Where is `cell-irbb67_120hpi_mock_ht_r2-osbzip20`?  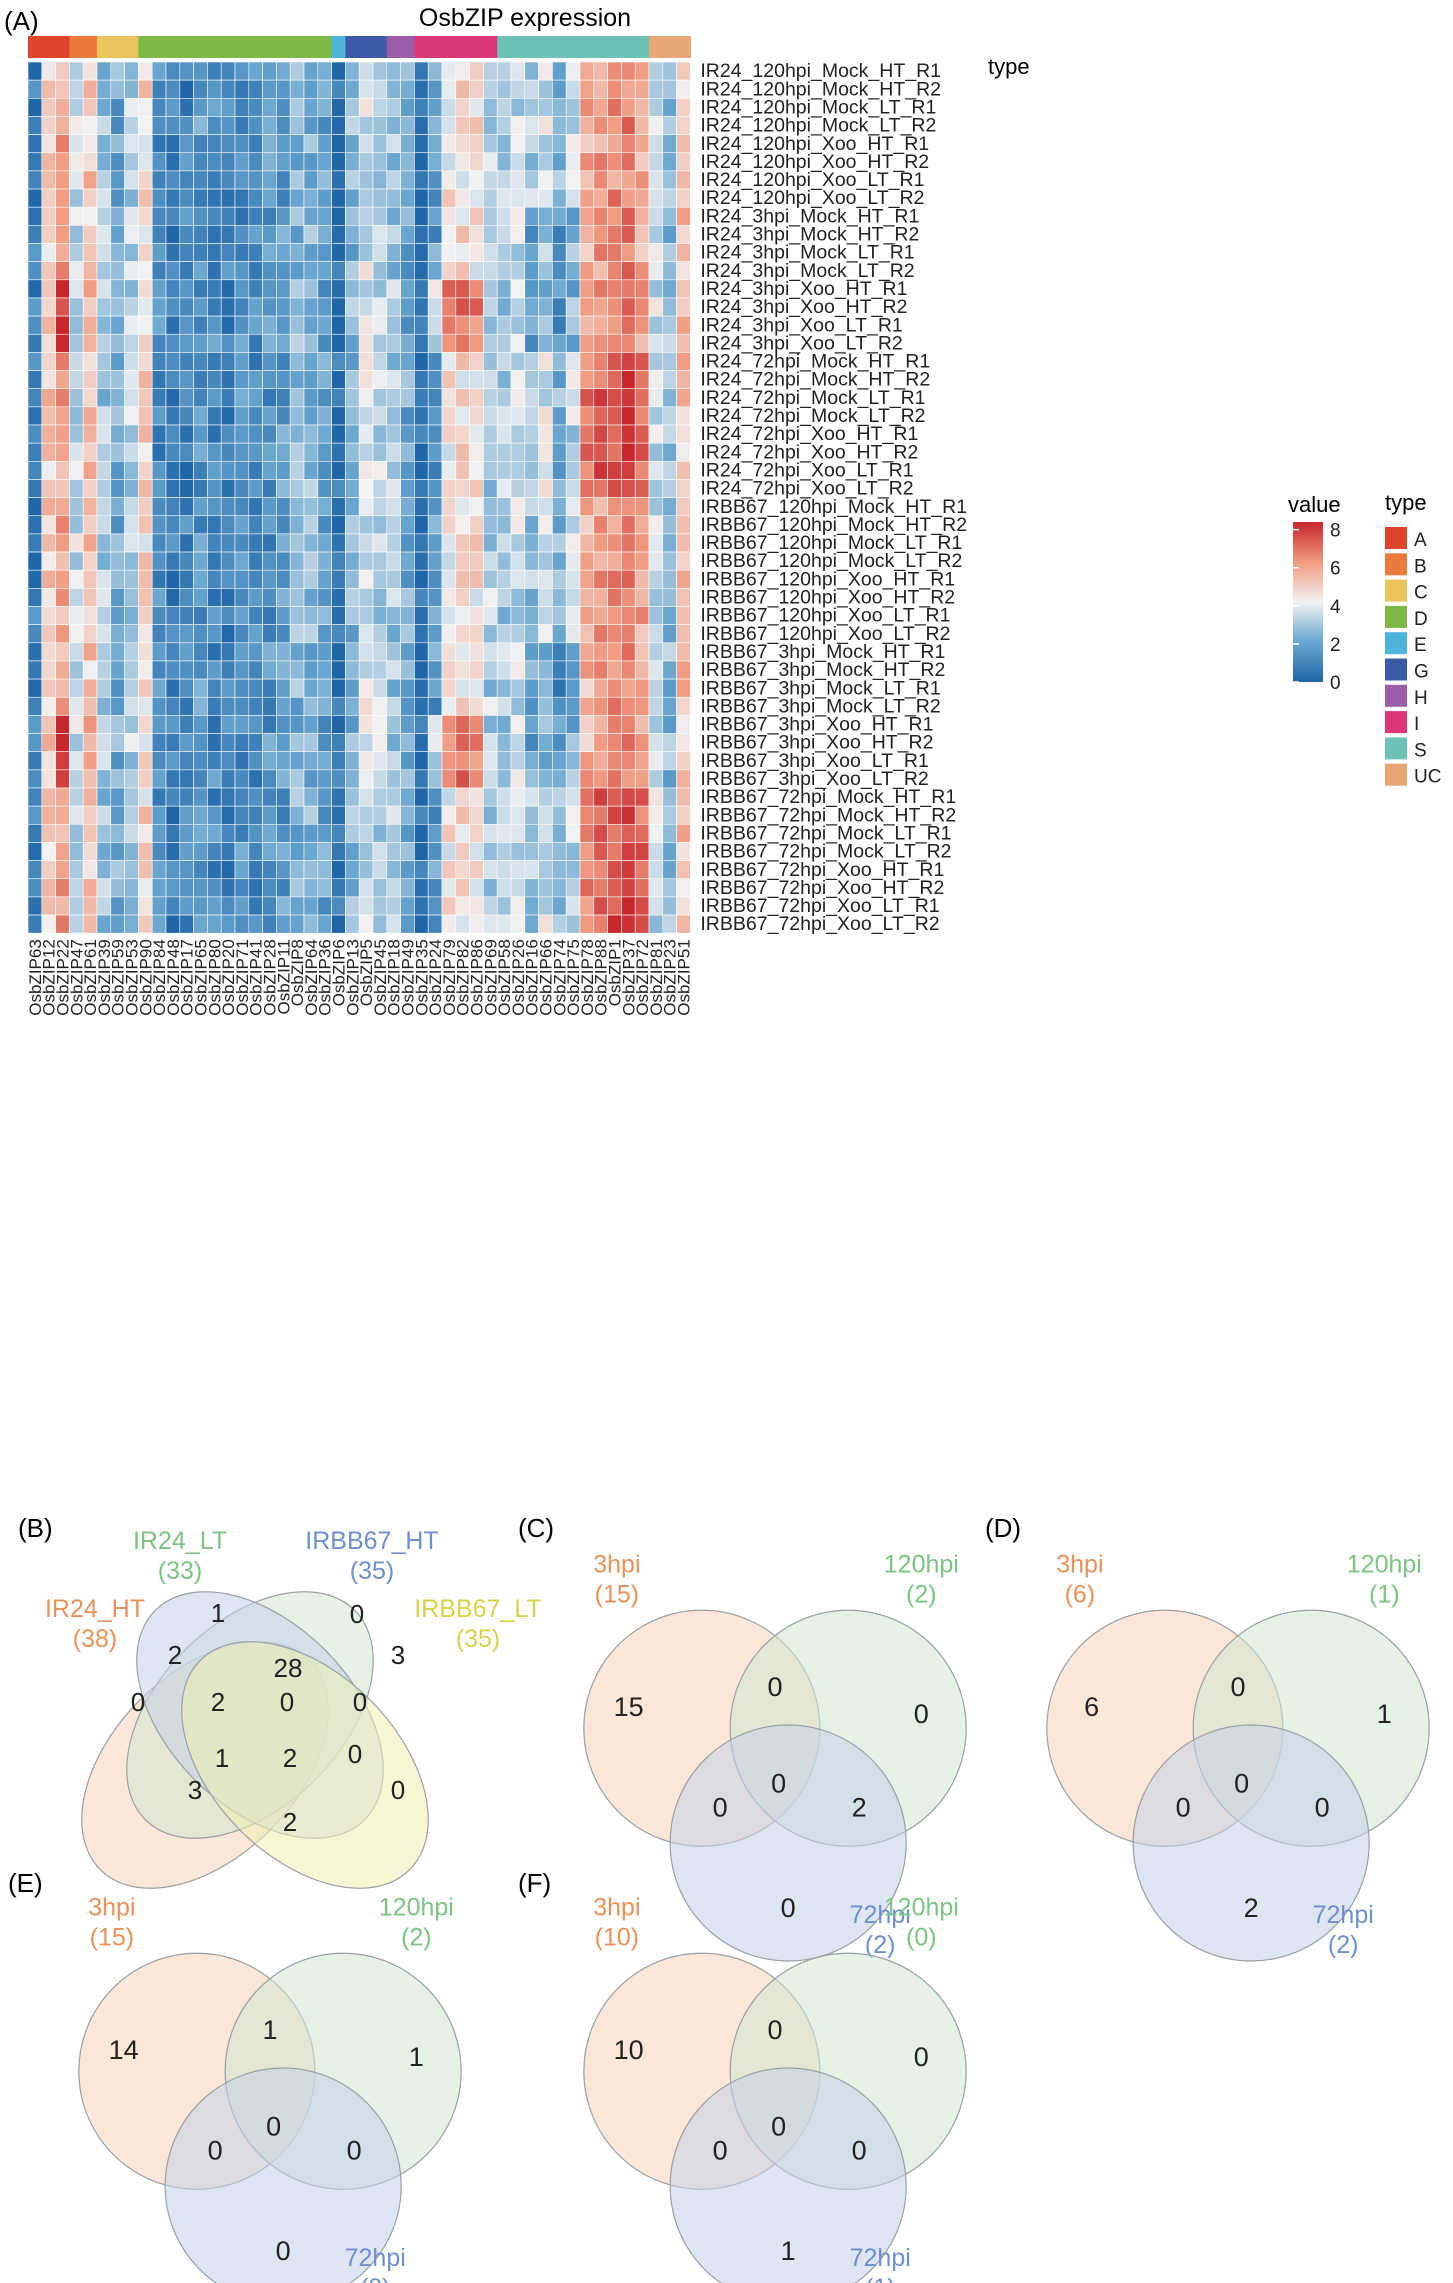 cell-irbb67_120hpi_mock_ht_r2-osbzip20 is located at coordinates (228, 525).